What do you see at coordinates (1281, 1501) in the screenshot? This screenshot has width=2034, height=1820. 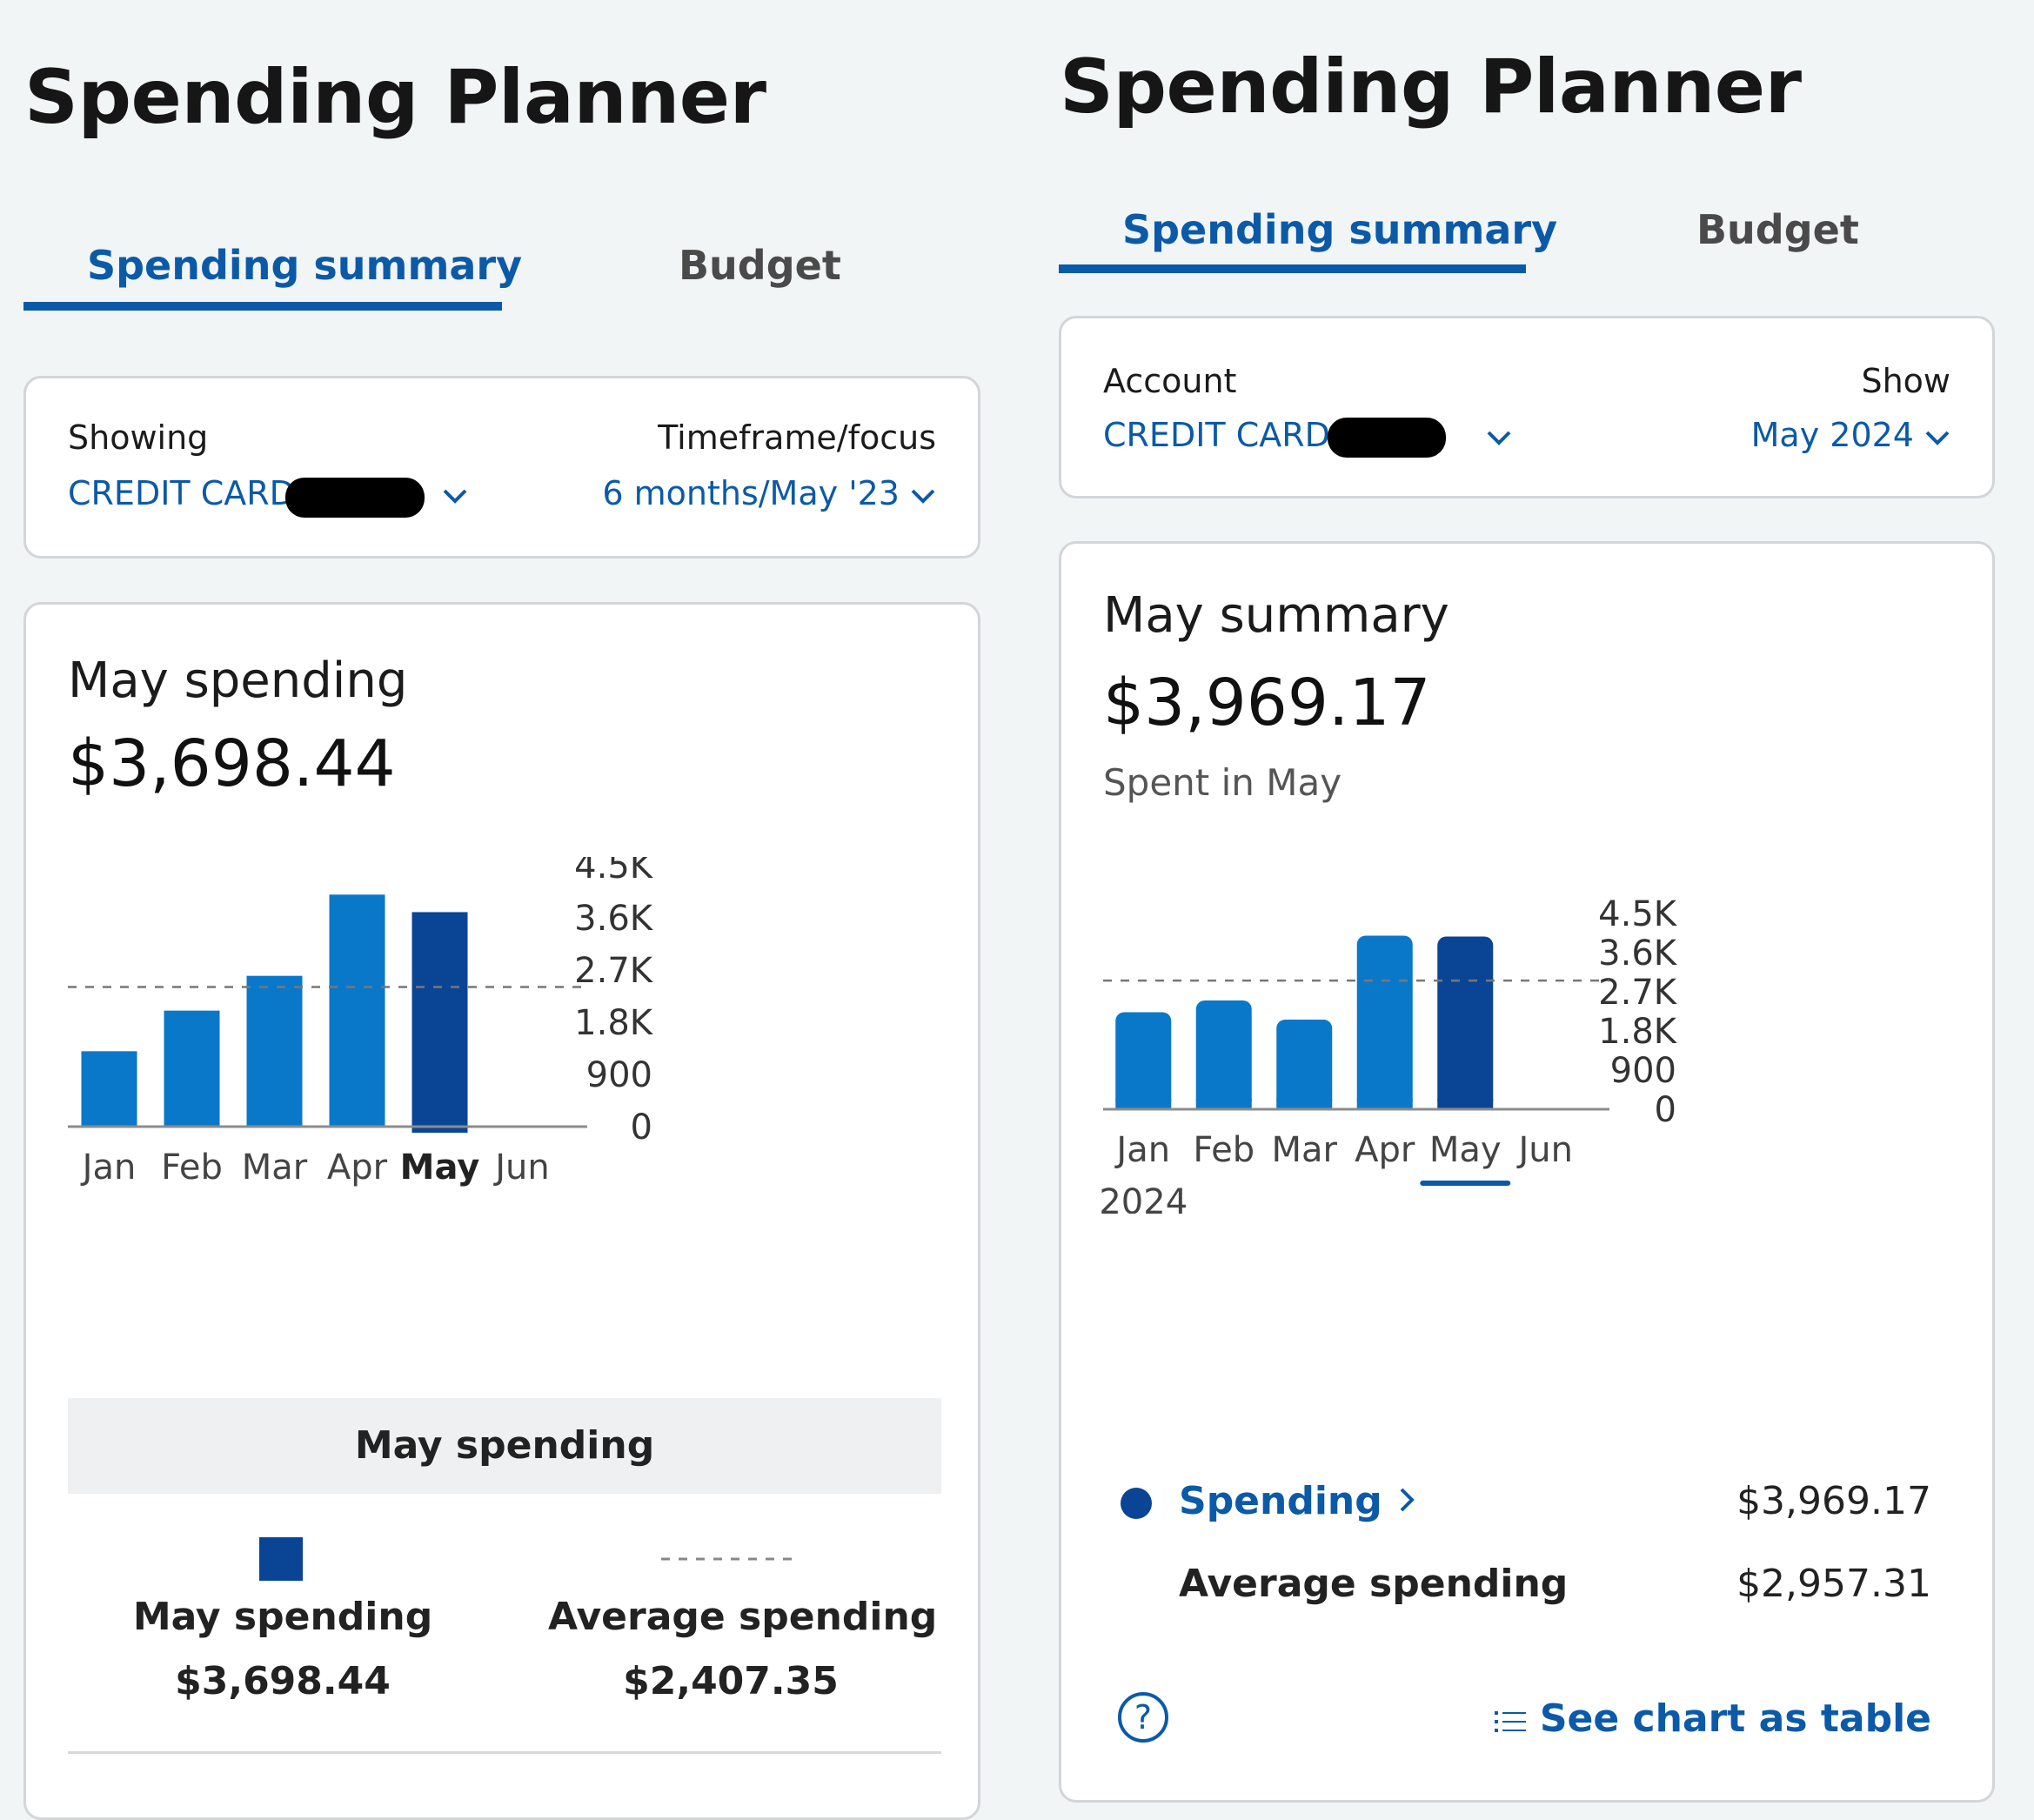 I see `spending-label: Spending` at bounding box center [1281, 1501].